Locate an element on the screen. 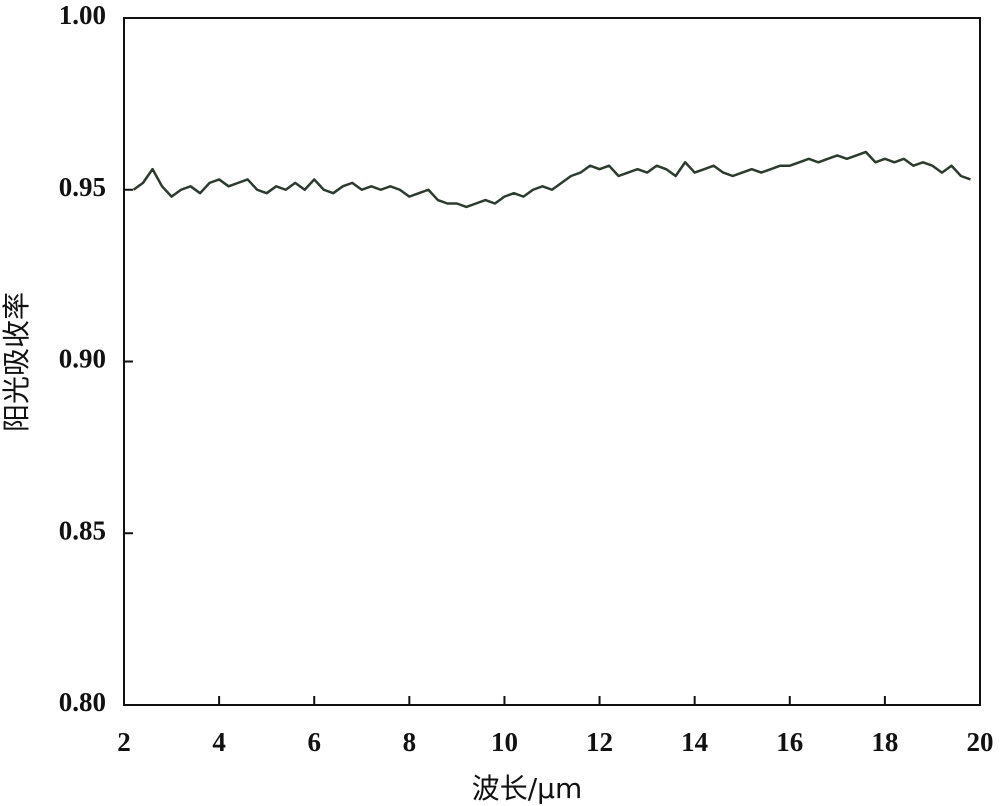  y-tick-label: 0.80 is located at coordinates (82, 702).